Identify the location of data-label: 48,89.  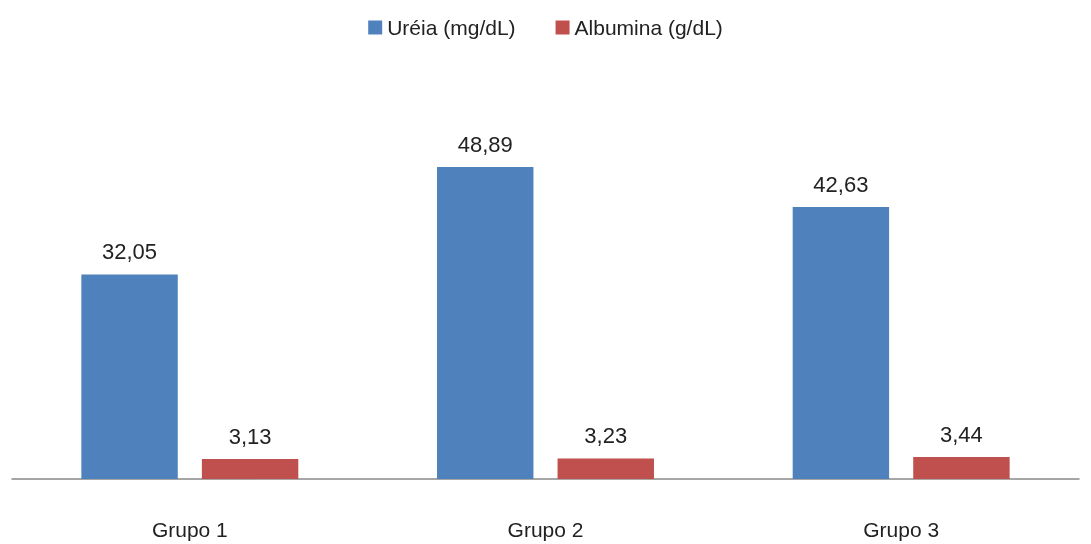
(485, 144).